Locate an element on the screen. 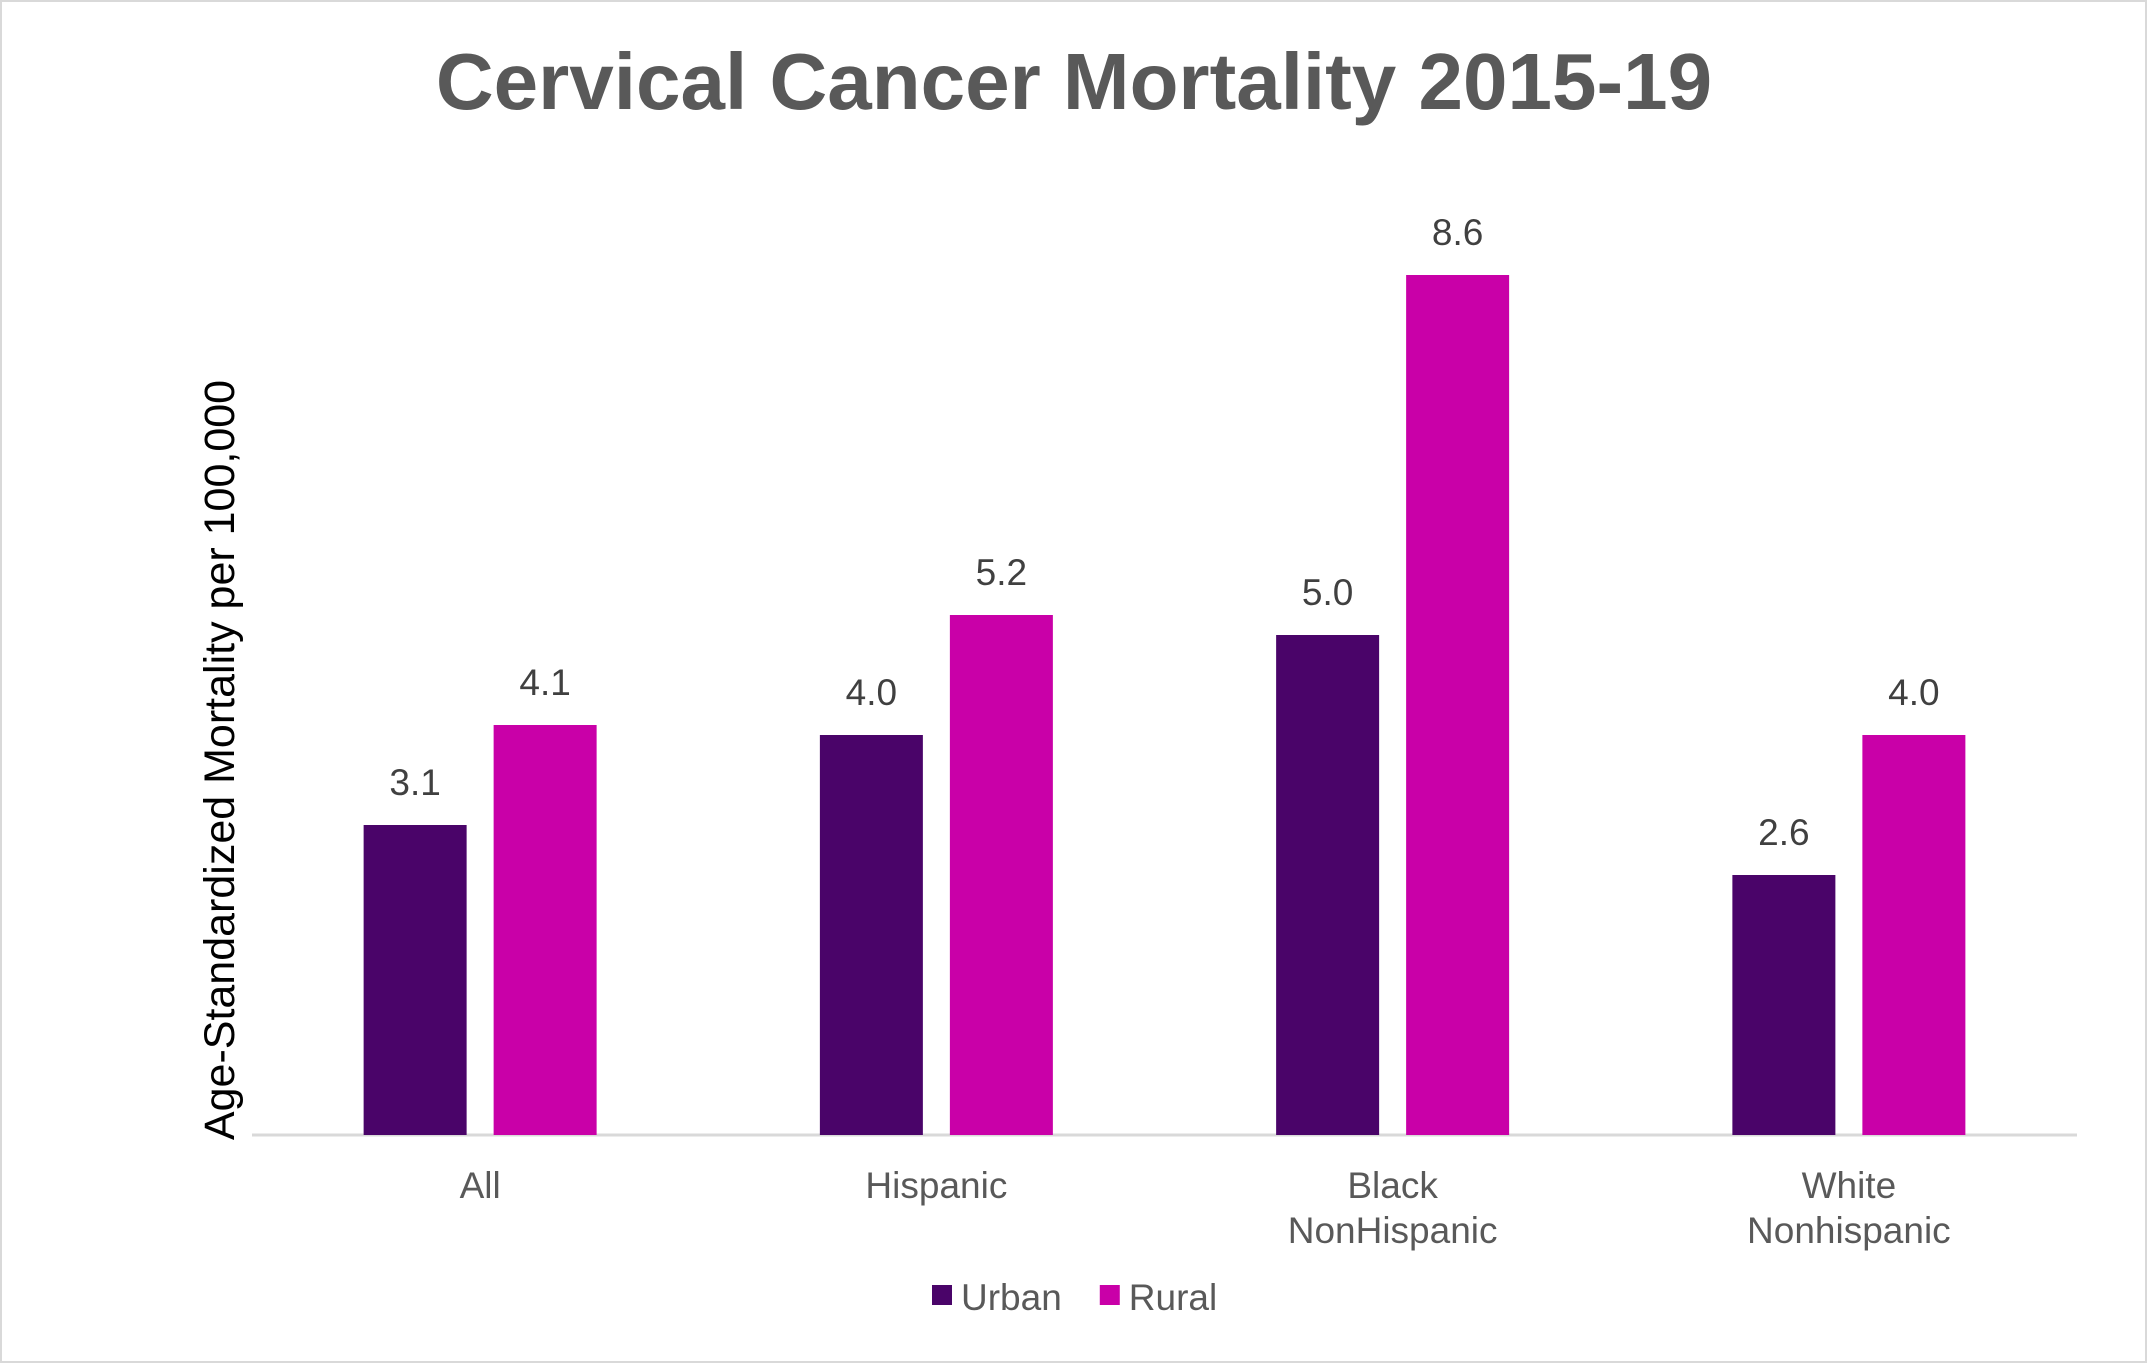 Image resolution: width=2147 pixels, height=1363 pixels. data-label-urban-2: 5.0 is located at coordinates (1327, 592).